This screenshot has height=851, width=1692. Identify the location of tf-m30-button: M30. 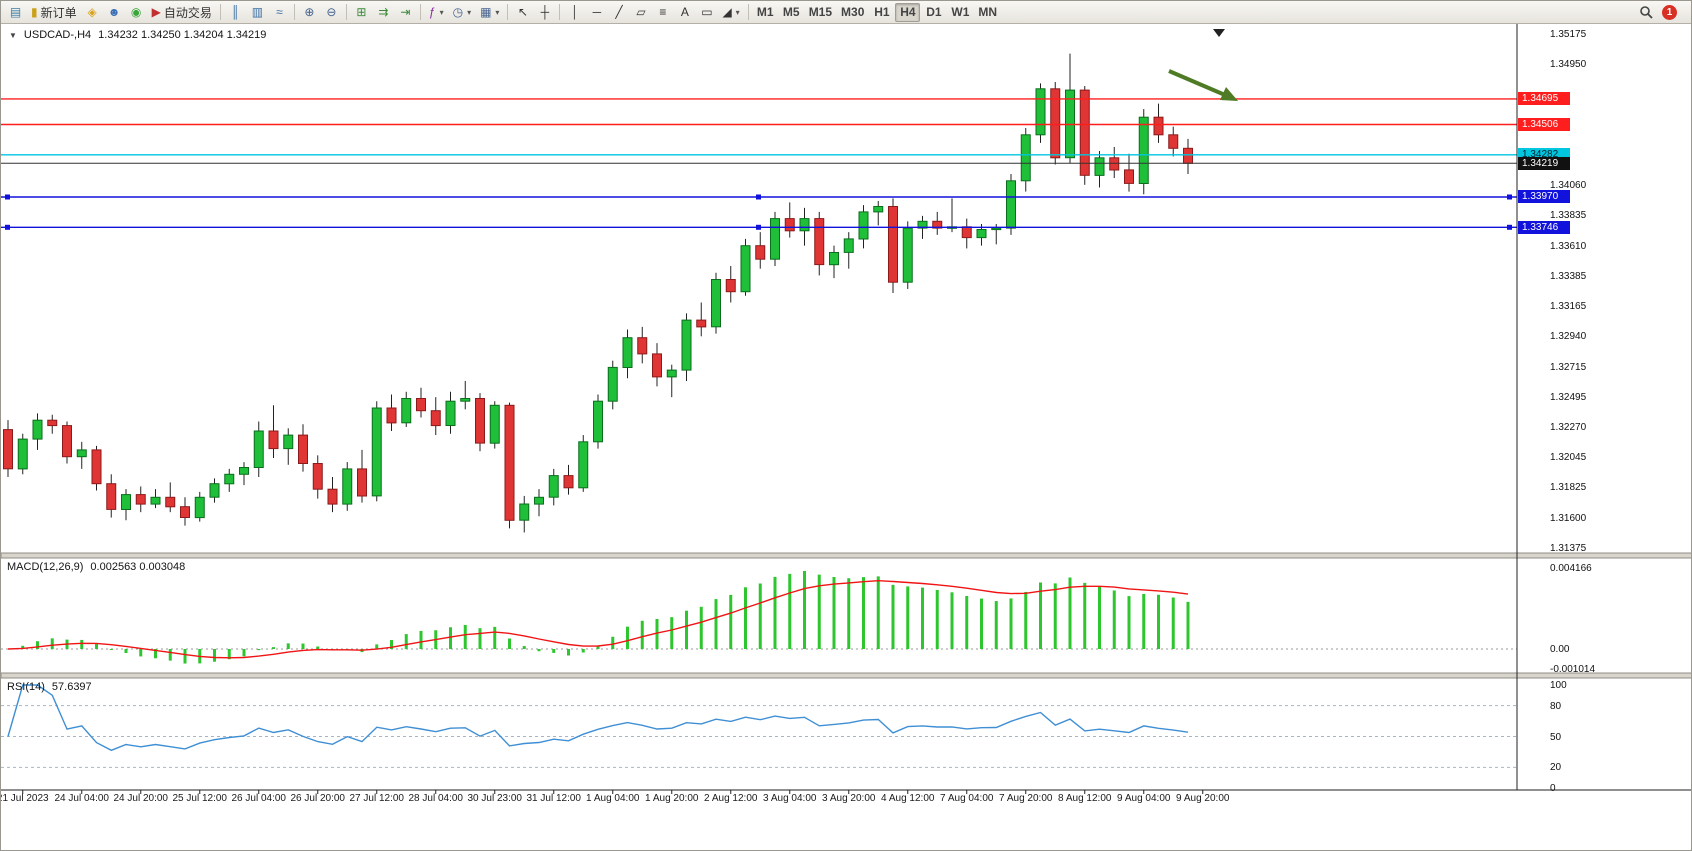
(852, 12).